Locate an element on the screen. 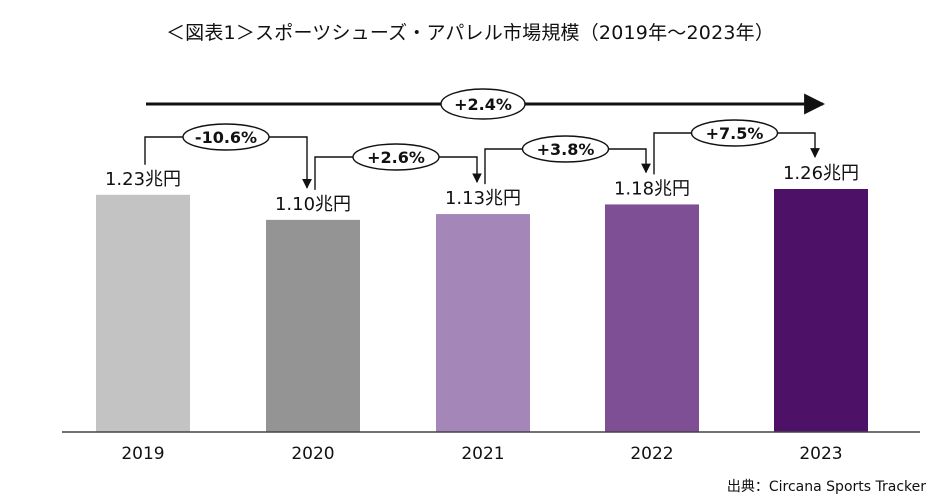 This screenshot has height=502, width=940. source-note: 出典：Circana Sports Tracker is located at coordinates (826, 487).